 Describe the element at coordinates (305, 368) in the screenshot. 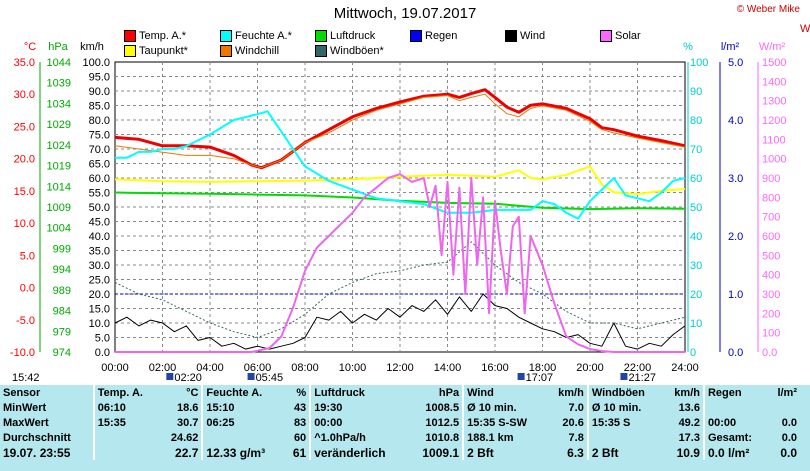

I see `x-tick-label: 08:00` at that location.